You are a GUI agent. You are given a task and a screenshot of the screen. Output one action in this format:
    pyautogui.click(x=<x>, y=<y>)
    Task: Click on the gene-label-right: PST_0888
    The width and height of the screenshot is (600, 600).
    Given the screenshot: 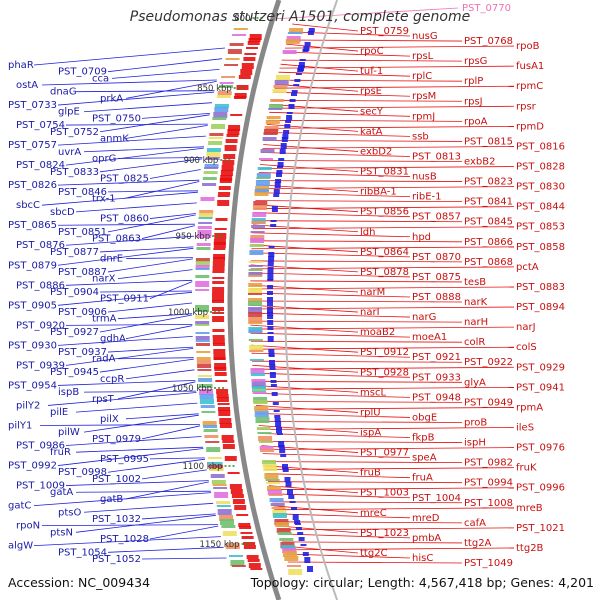 What is the action you would take?
    pyautogui.click(x=436, y=297)
    